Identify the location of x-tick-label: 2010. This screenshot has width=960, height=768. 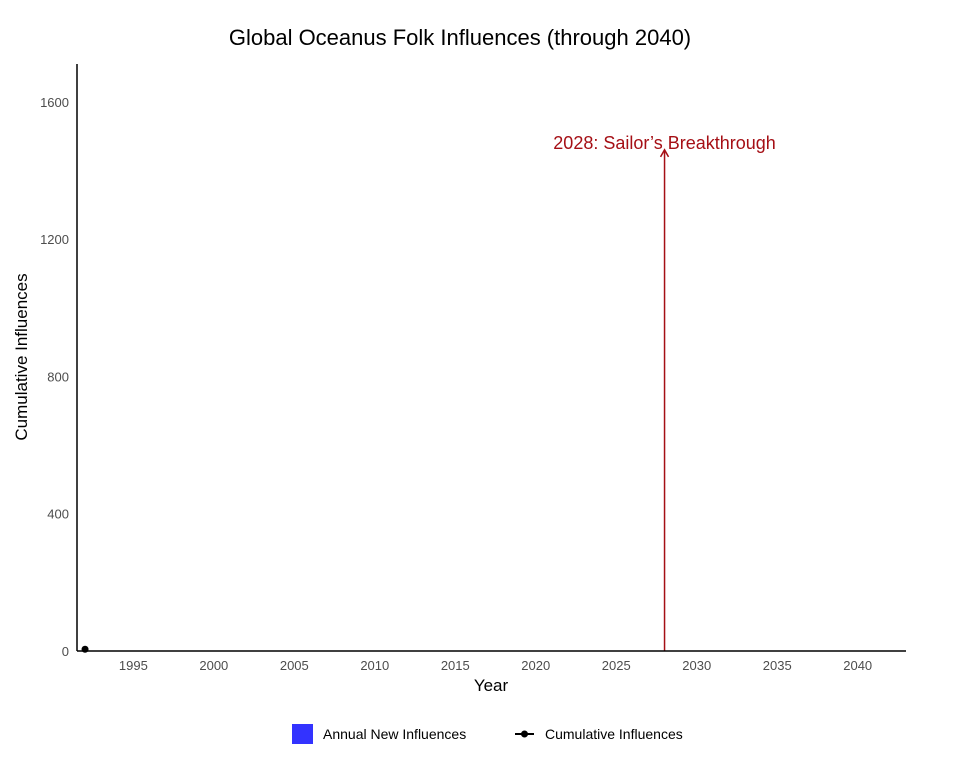
(374, 665).